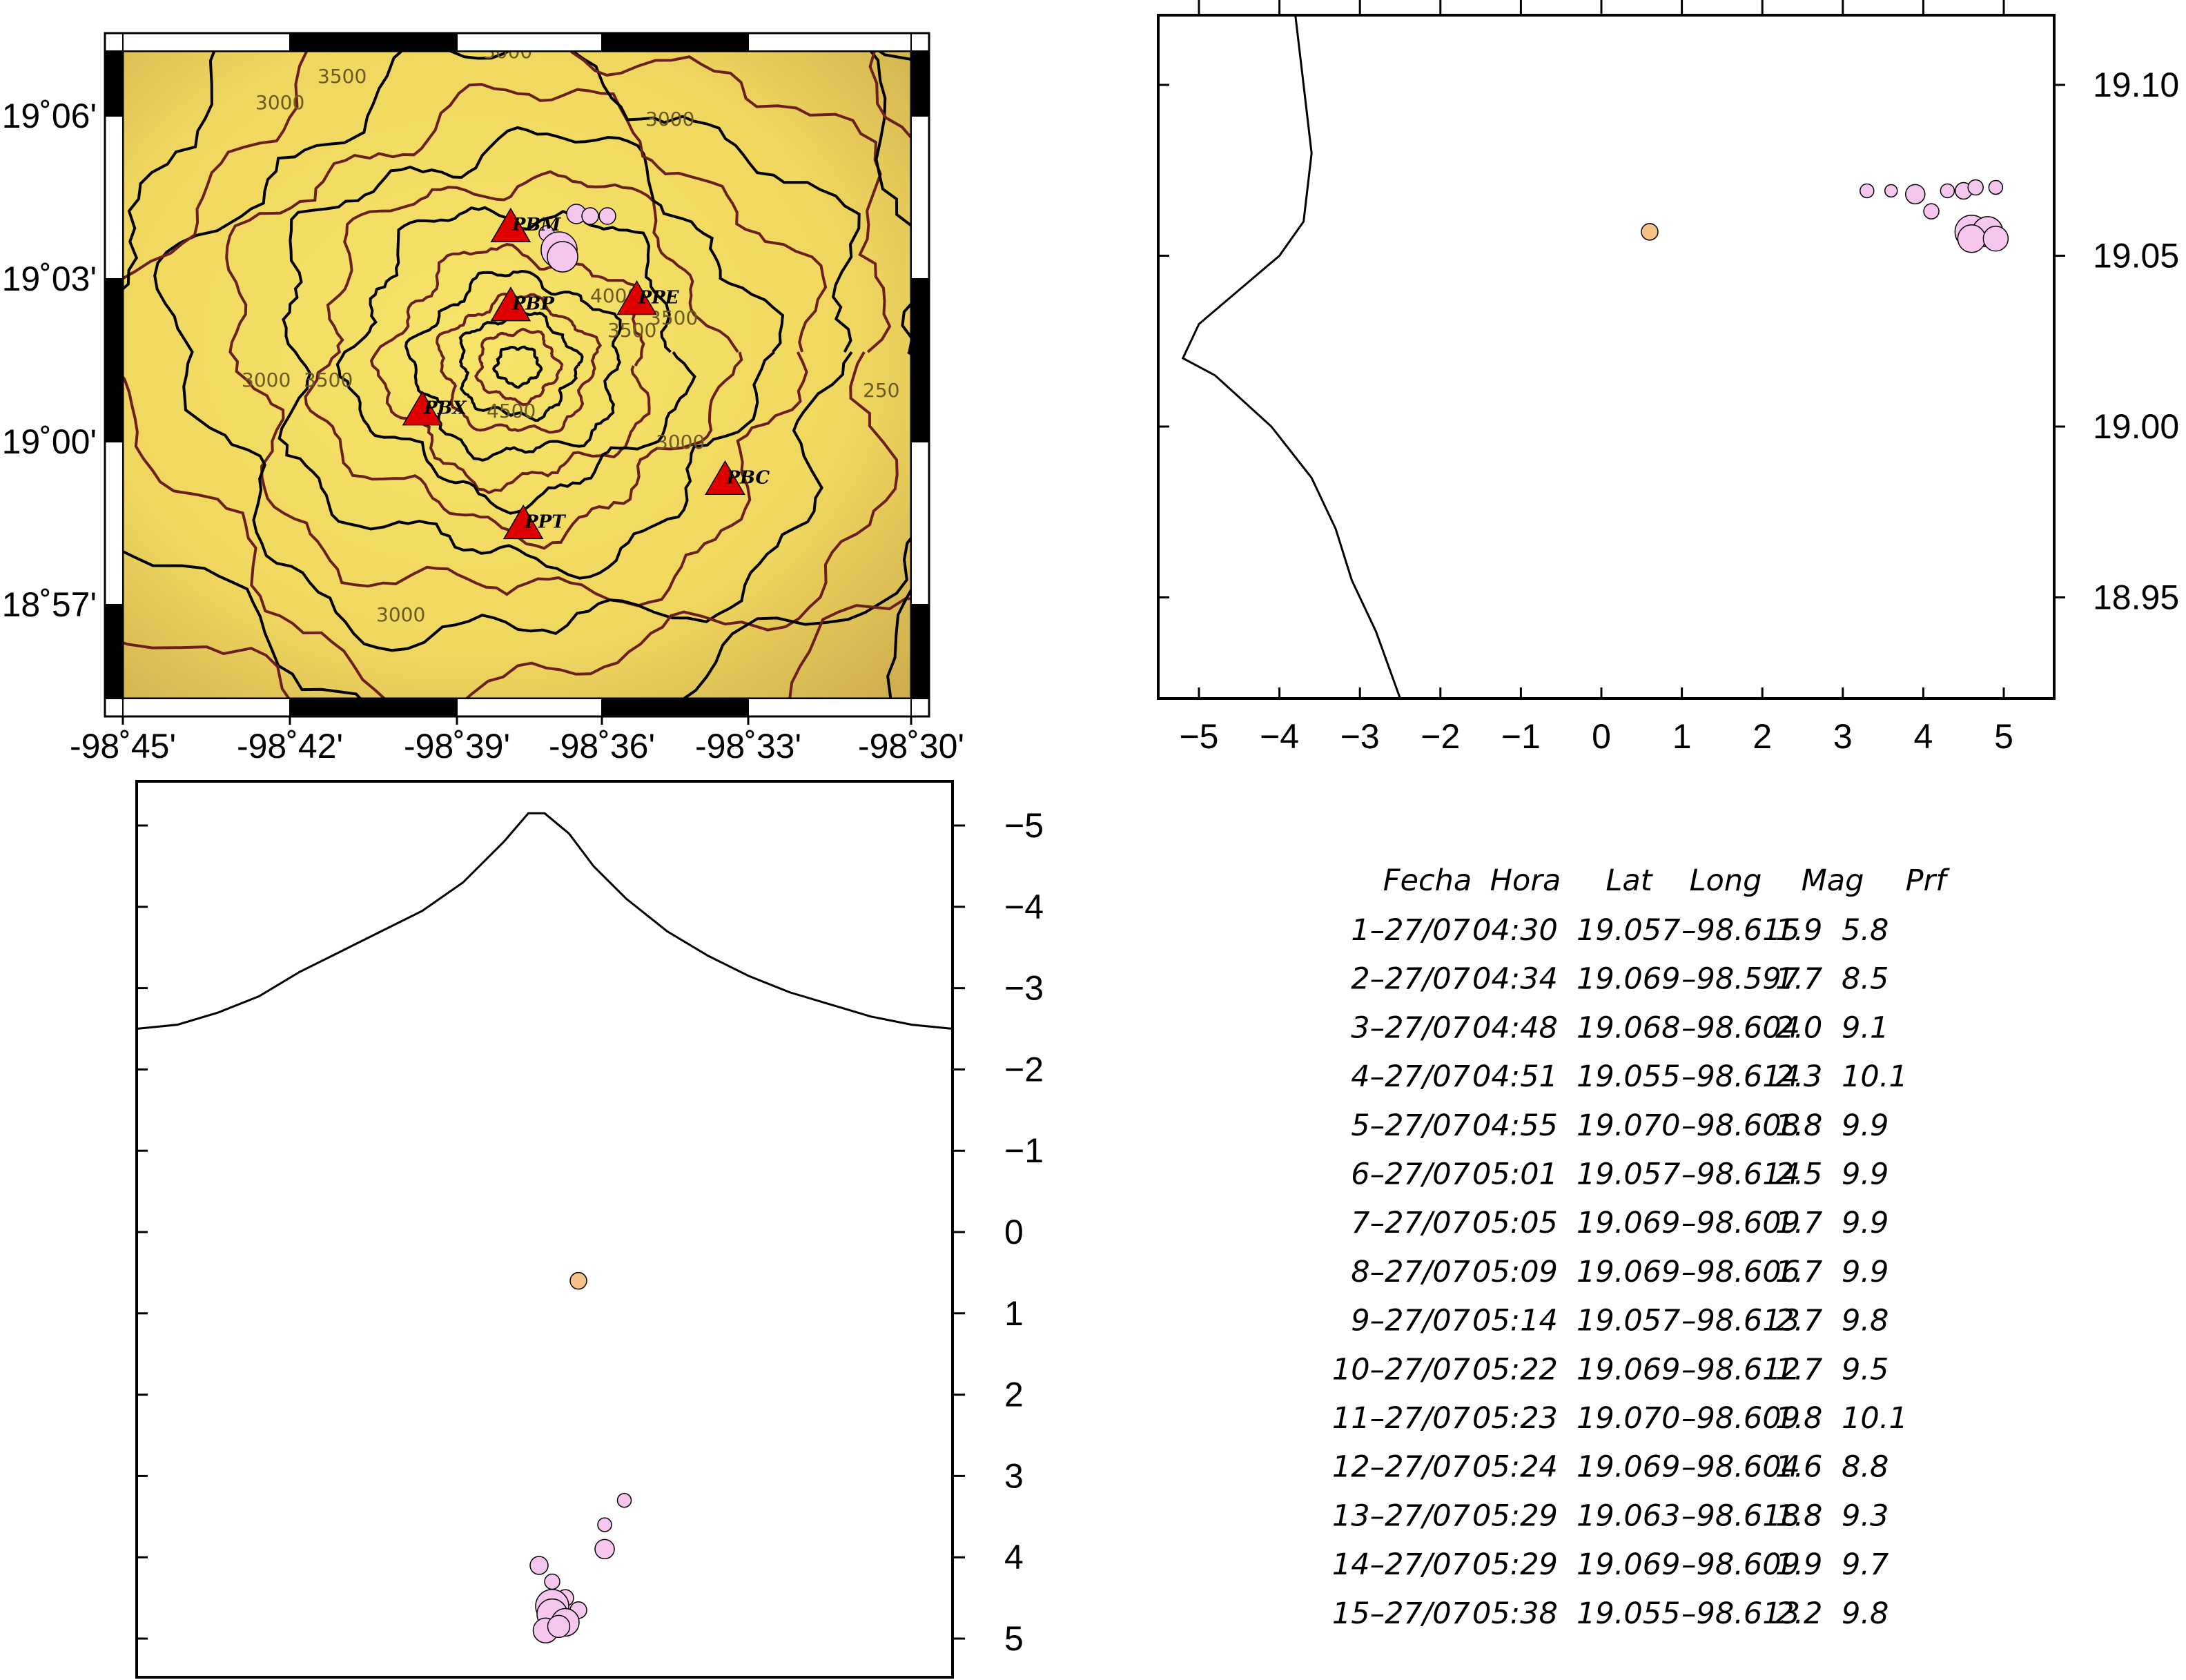 The image size is (2186, 1680). Describe the element at coordinates (2136, 85) in the screenshot. I see `ns-y-tick-label: 19.10` at that location.